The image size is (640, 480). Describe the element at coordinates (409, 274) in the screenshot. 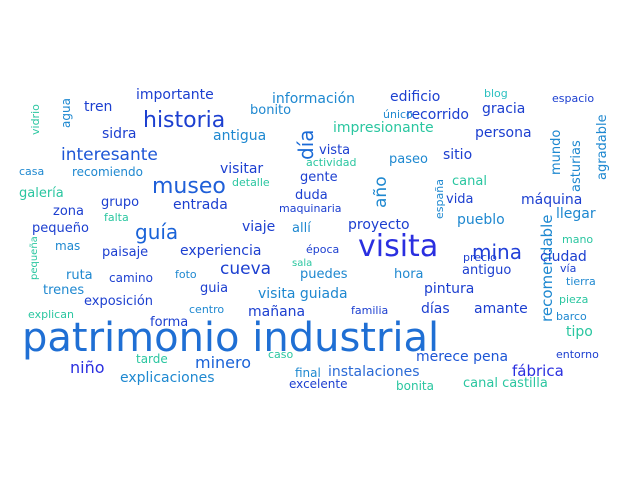

I see `word-hora: hora` at that location.